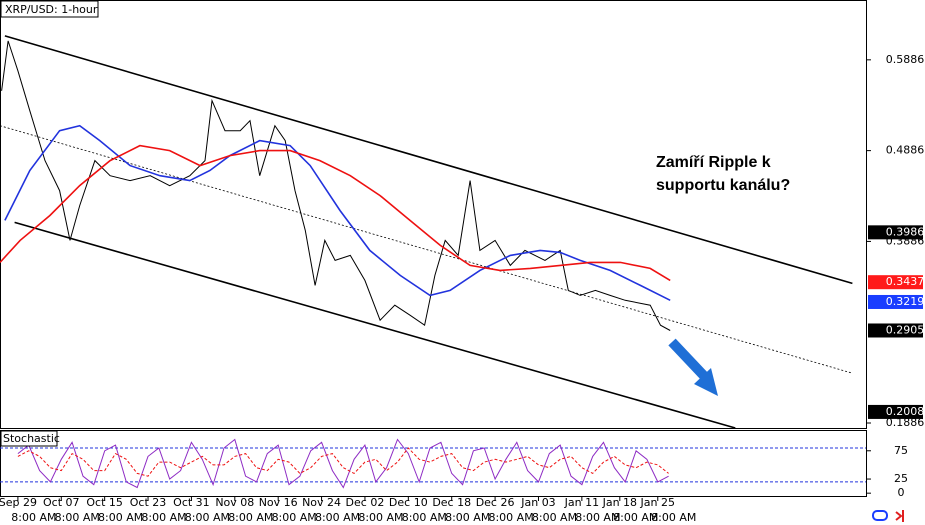 The width and height of the screenshot is (925, 525). I want to click on y-tick-label: 0.4886, so click(905, 150).